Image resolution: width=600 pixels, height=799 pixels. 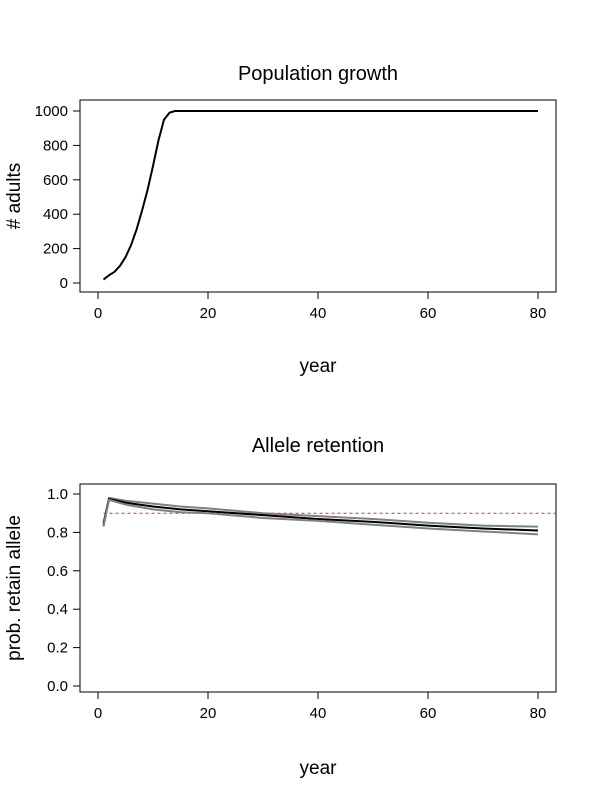 I want to click on y-tick-label: 0, so click(x=64, y=283).